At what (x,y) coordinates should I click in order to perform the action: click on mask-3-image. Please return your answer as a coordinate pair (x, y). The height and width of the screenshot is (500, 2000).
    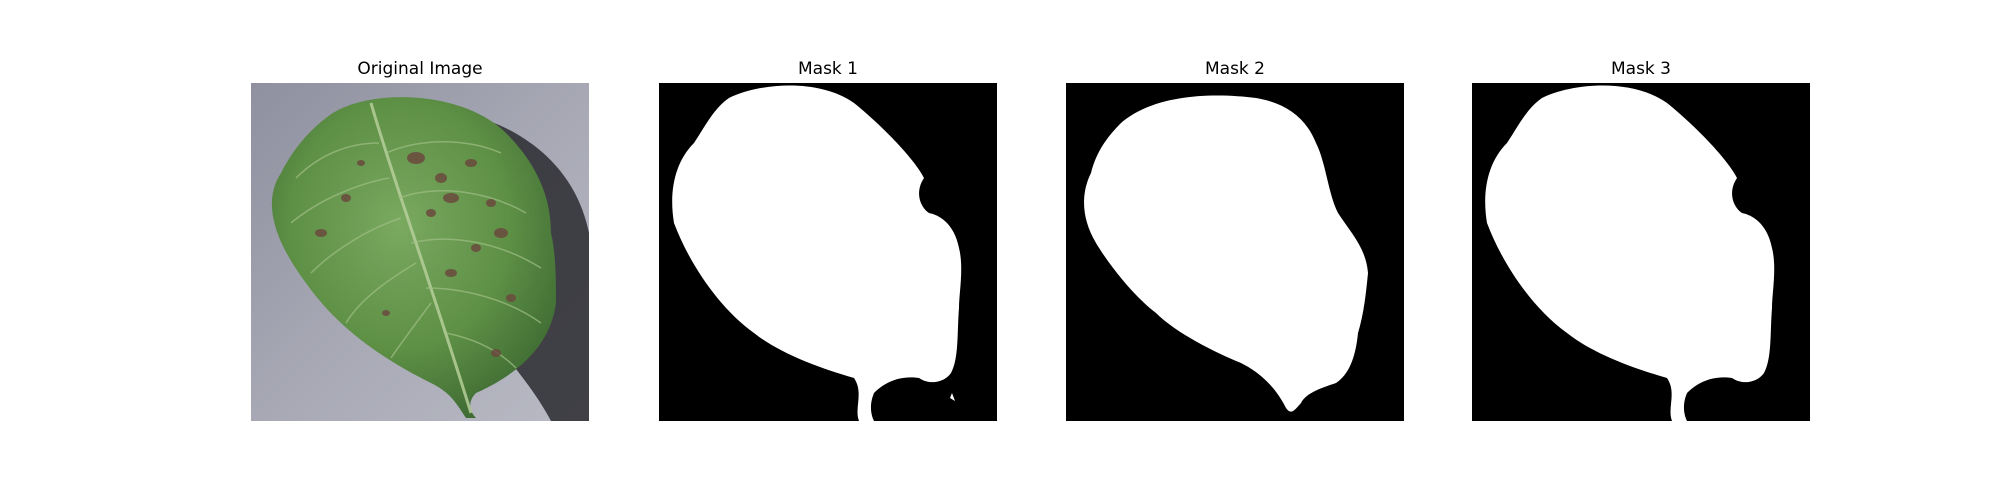
    Looking at the image, I should click on (1641, 252).